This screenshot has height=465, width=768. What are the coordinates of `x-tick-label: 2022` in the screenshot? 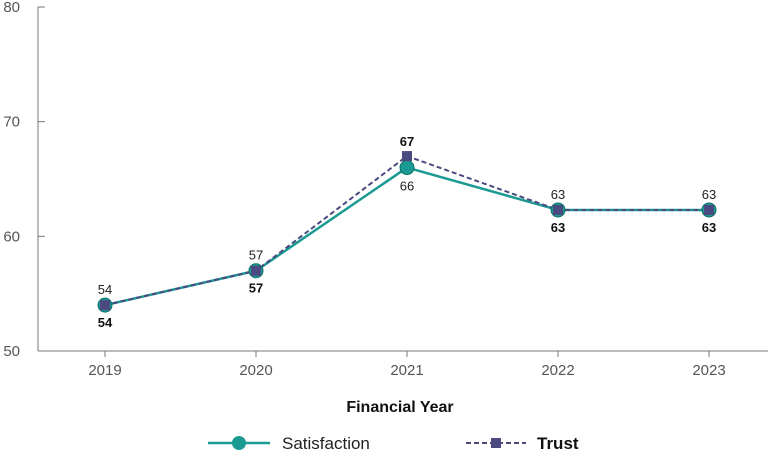 It's located at (557, 370).